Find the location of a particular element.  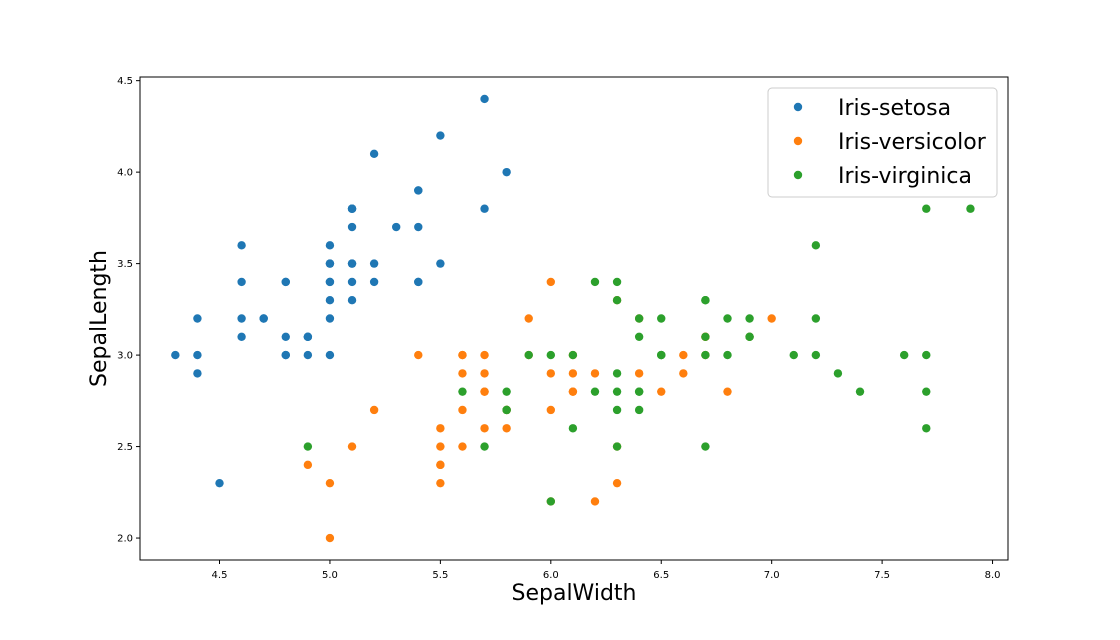

x-tick-label: 7.0 is located at coordinates (772, 575).